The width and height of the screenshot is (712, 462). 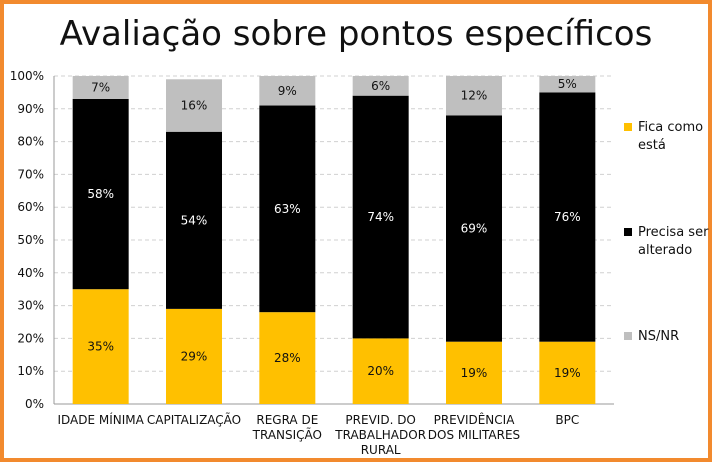 What do you see at coordinates (30, 142) in the screenshot?
I see `y-tick-label: 80%` at bounding box center [30, 142].